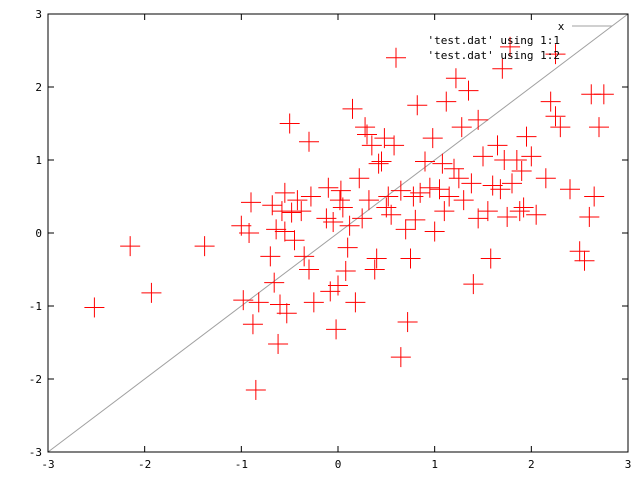 This screenshot has width=640, height=480. What do you see at coordinates (35, 306) in the screenshot?
I see `y-tick-label: -1` at bounding box center [35, 306].